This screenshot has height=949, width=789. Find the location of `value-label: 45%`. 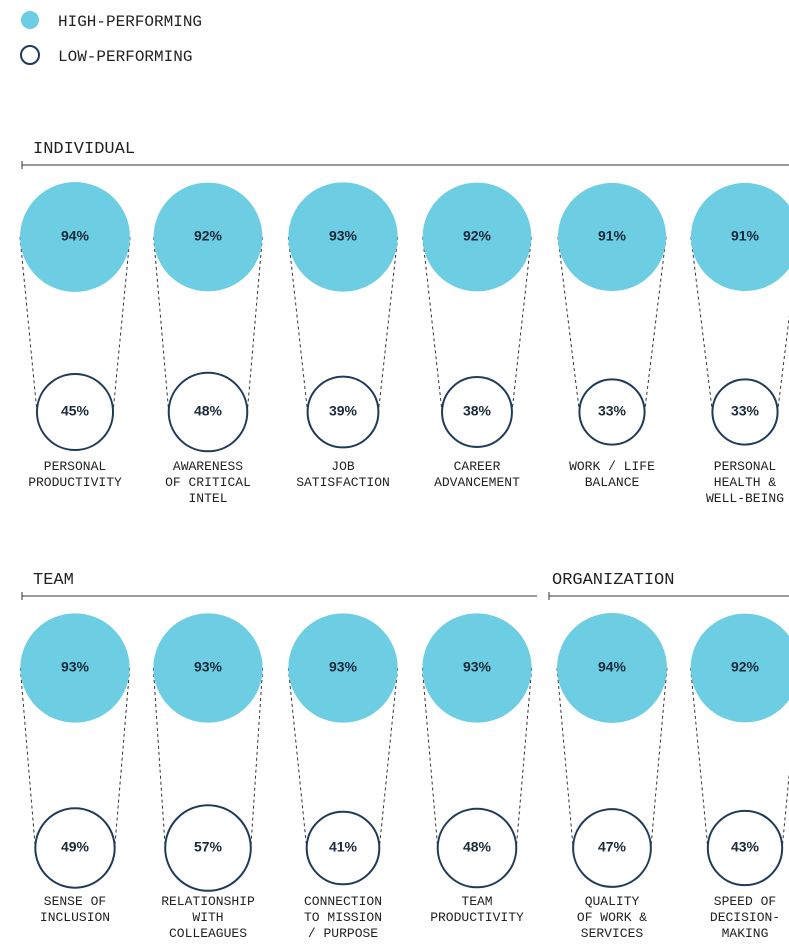

value-label: 45% is located at coordinates (75, 411).